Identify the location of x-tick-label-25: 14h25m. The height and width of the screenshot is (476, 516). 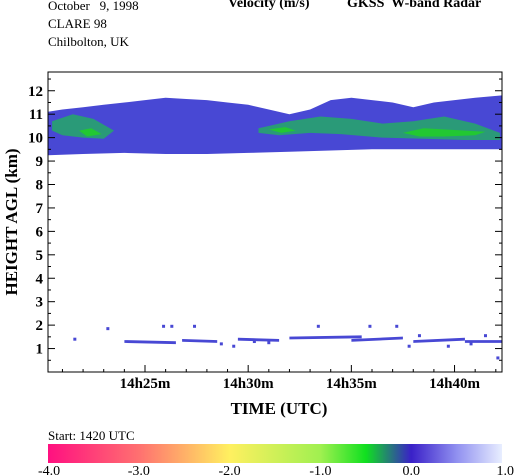
(145, 384).